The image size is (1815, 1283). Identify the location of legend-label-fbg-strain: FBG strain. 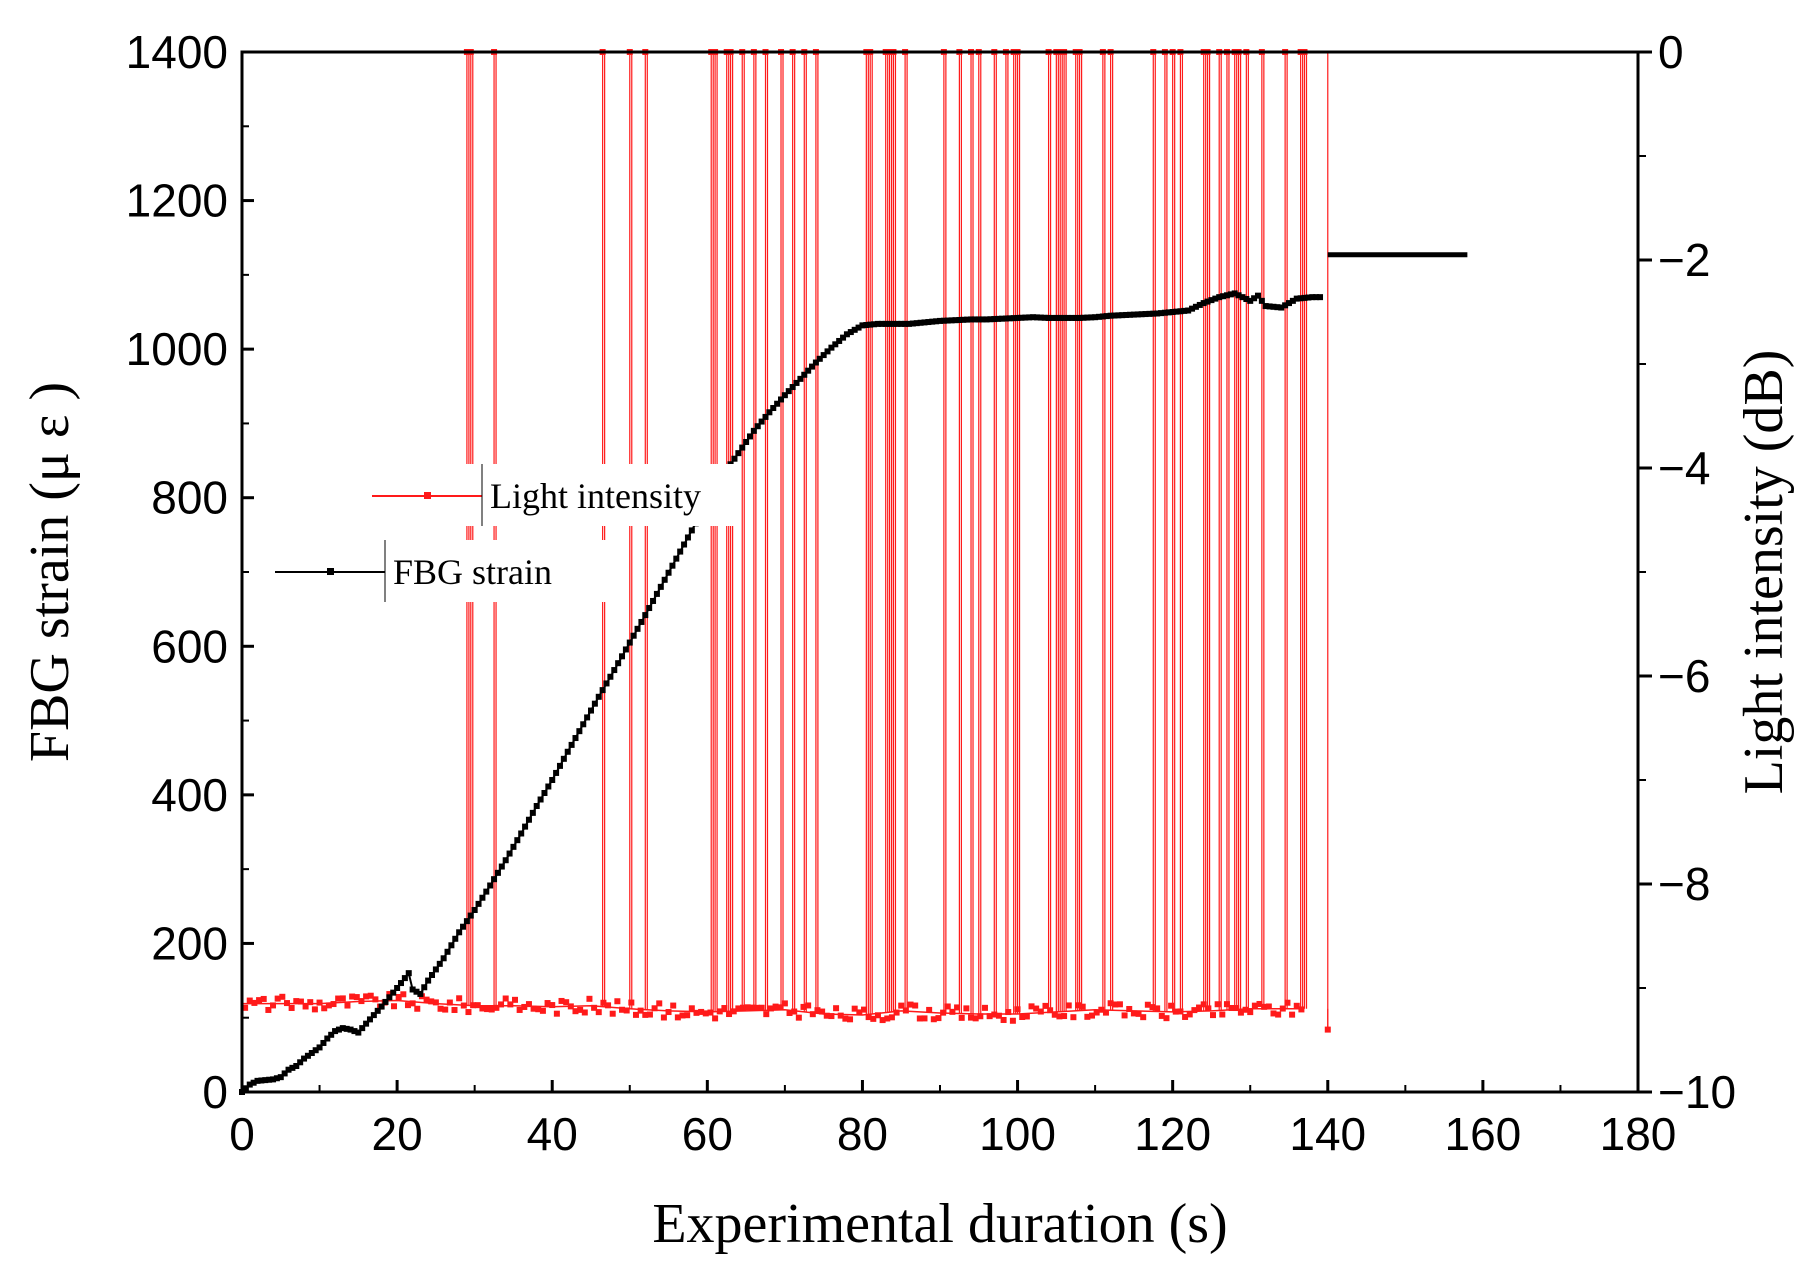
(472, 572).